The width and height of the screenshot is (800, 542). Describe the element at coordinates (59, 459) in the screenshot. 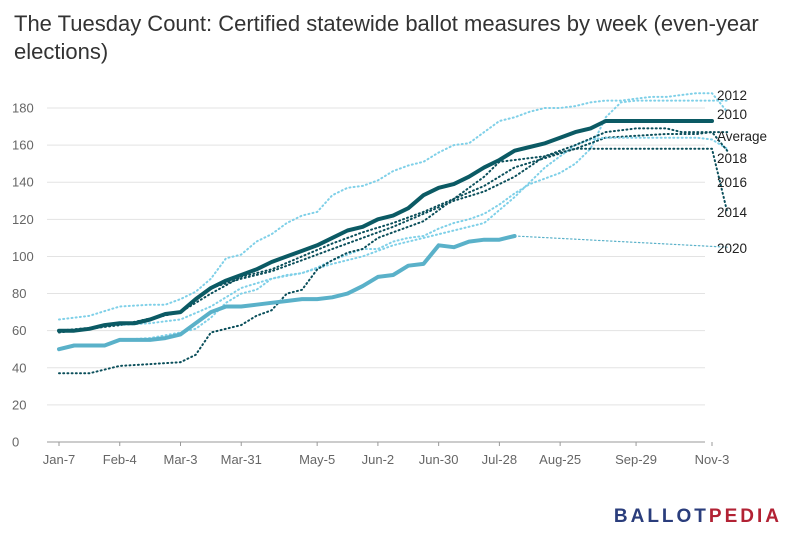

I see `x-tick-label: Jan-7` at that location.